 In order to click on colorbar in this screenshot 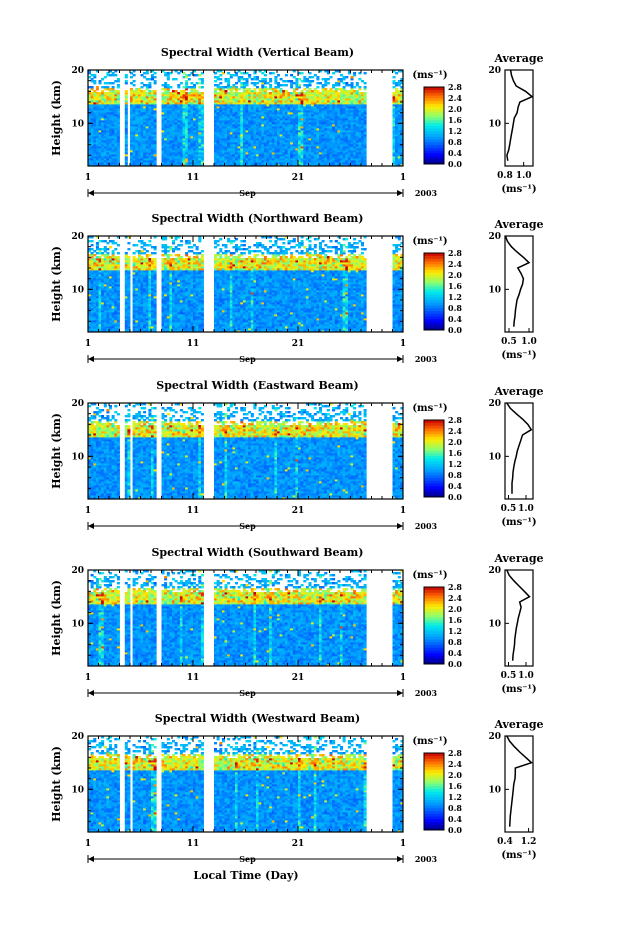, I will do `click(434, 125)`.